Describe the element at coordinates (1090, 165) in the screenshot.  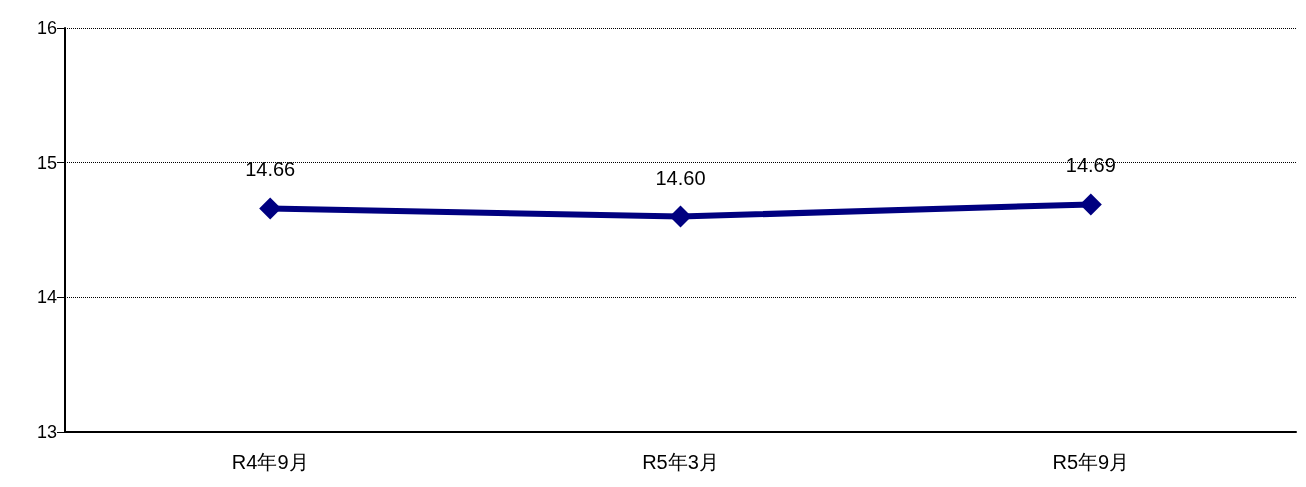
I see `data-label: 14.69` at that location.